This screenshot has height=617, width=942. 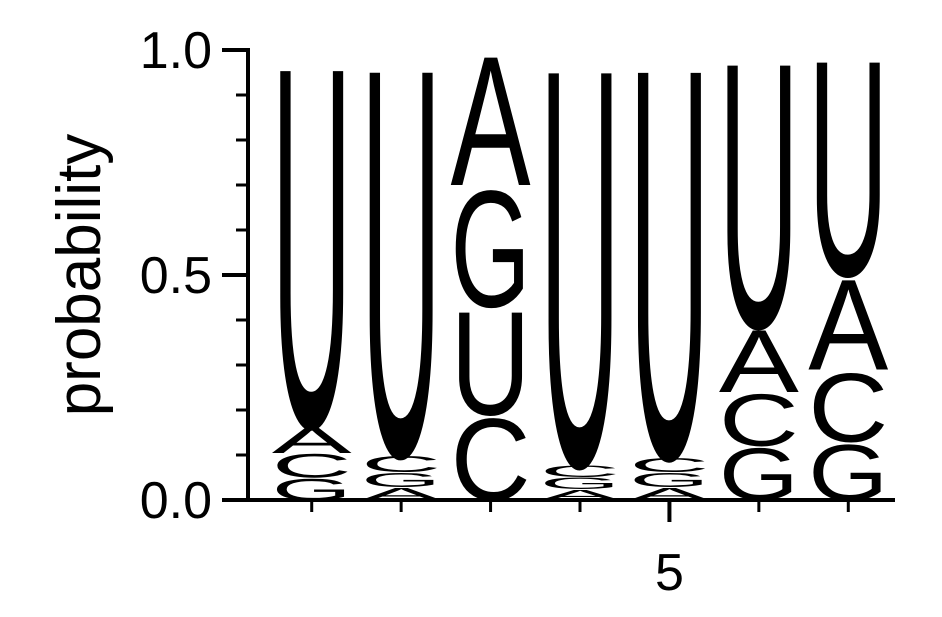 What do you see at coordinates (176, 51) in the screenshot?
I see `y-tick-label: 1.0` at bounding box center [176, 51].